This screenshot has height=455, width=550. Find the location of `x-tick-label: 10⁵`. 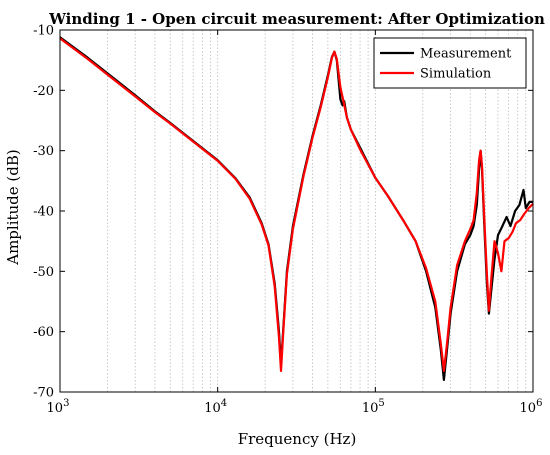

x-tick-label: 10⁵ is located at coordinates (373, 407).